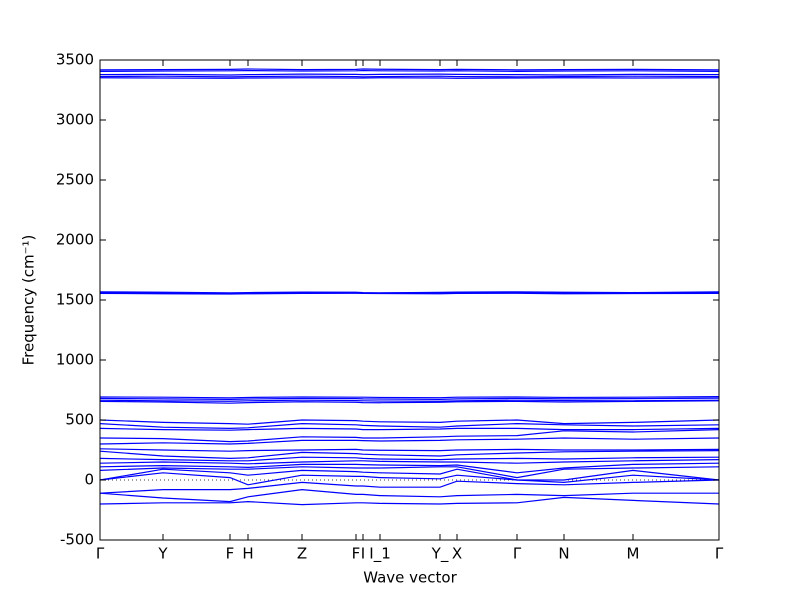 The height and width of the screenshot is (604, 800). Describe the element at coordinates (75, 360) in the screenshot. I see `y-tick-label: 1000` at that location.